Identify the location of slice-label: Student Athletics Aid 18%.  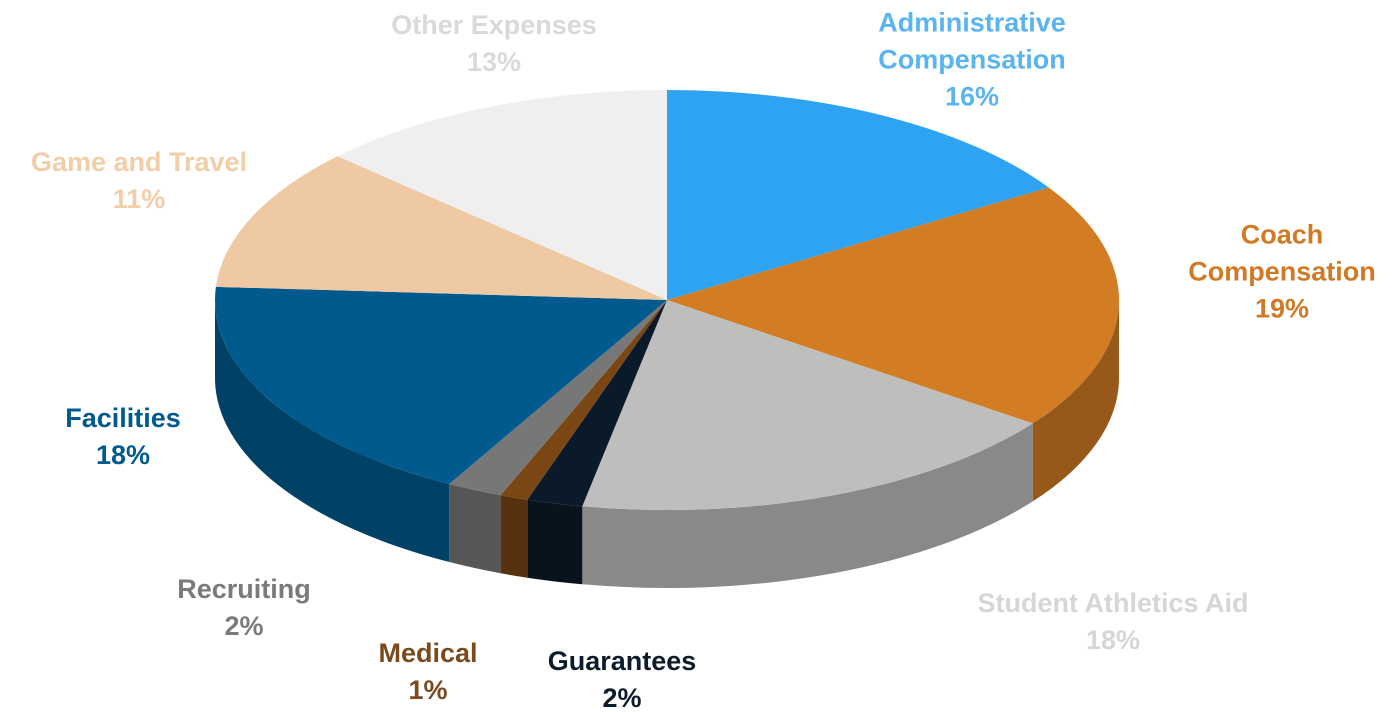
(1112, 622).